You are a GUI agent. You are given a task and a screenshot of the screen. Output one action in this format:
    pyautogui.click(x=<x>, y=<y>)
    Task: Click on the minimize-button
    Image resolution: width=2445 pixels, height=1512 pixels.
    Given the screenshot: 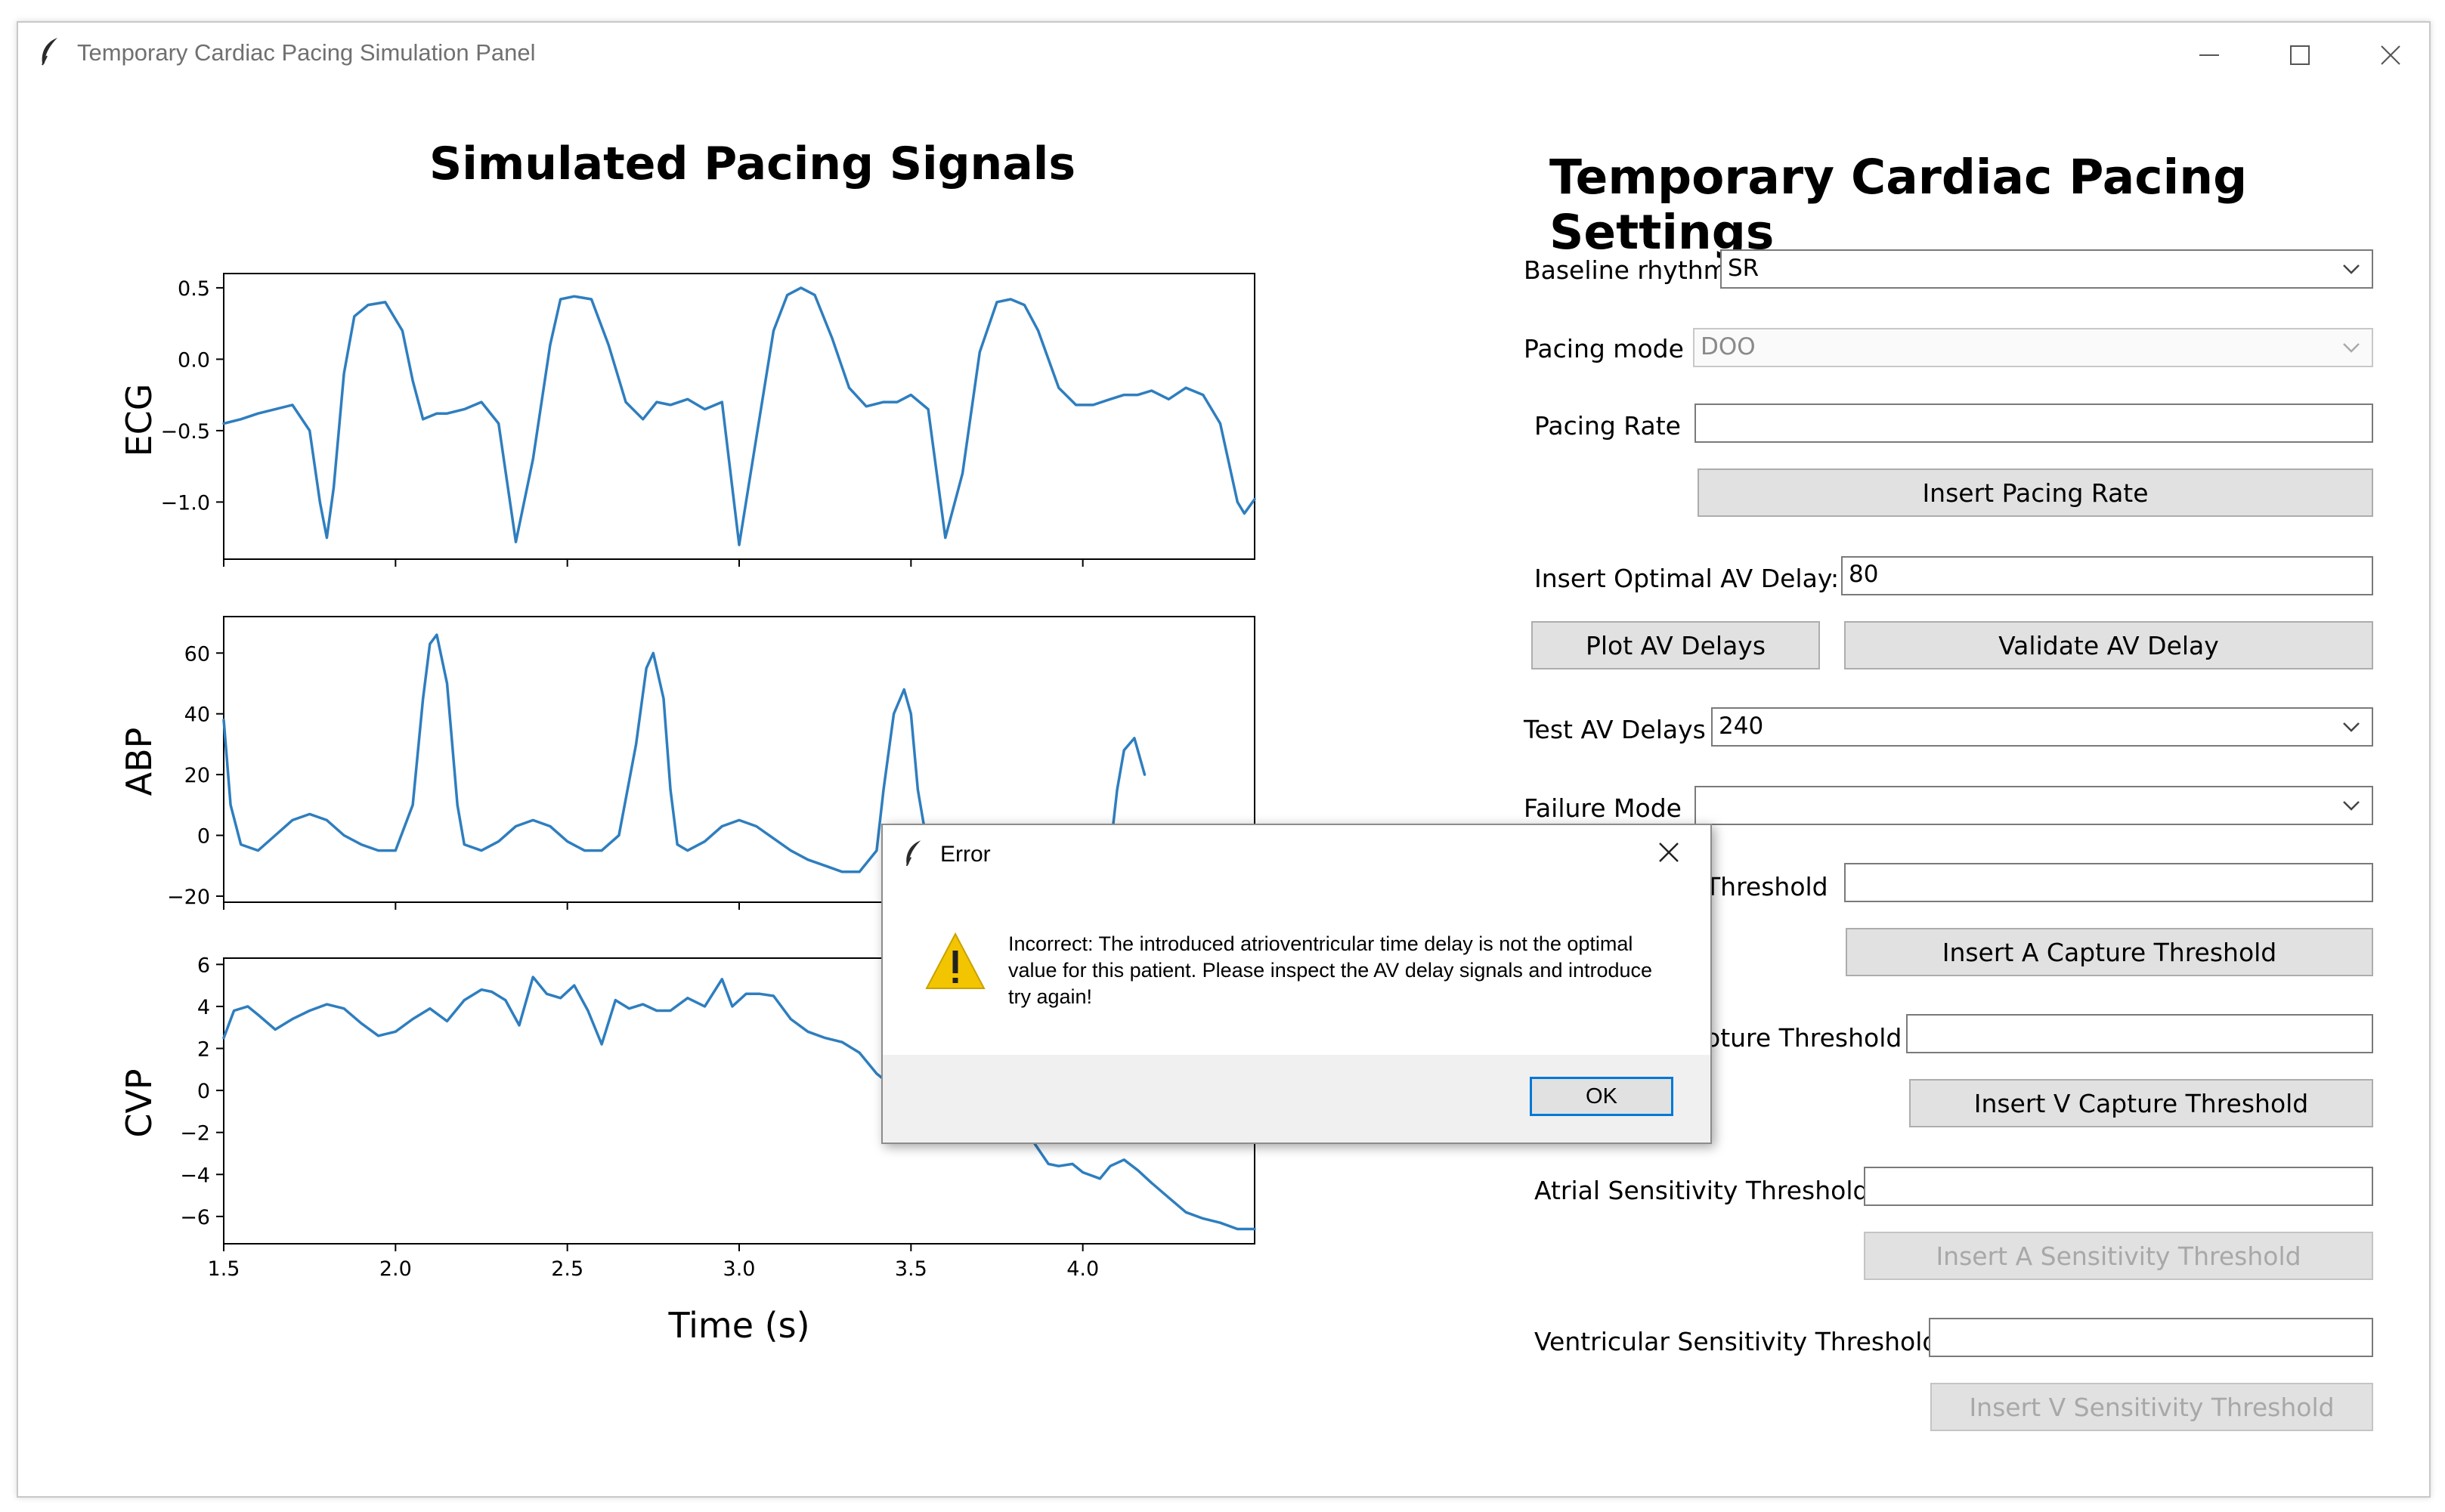 What is the action you would take?
    pyautogui.click(x=2208, y=54)
    